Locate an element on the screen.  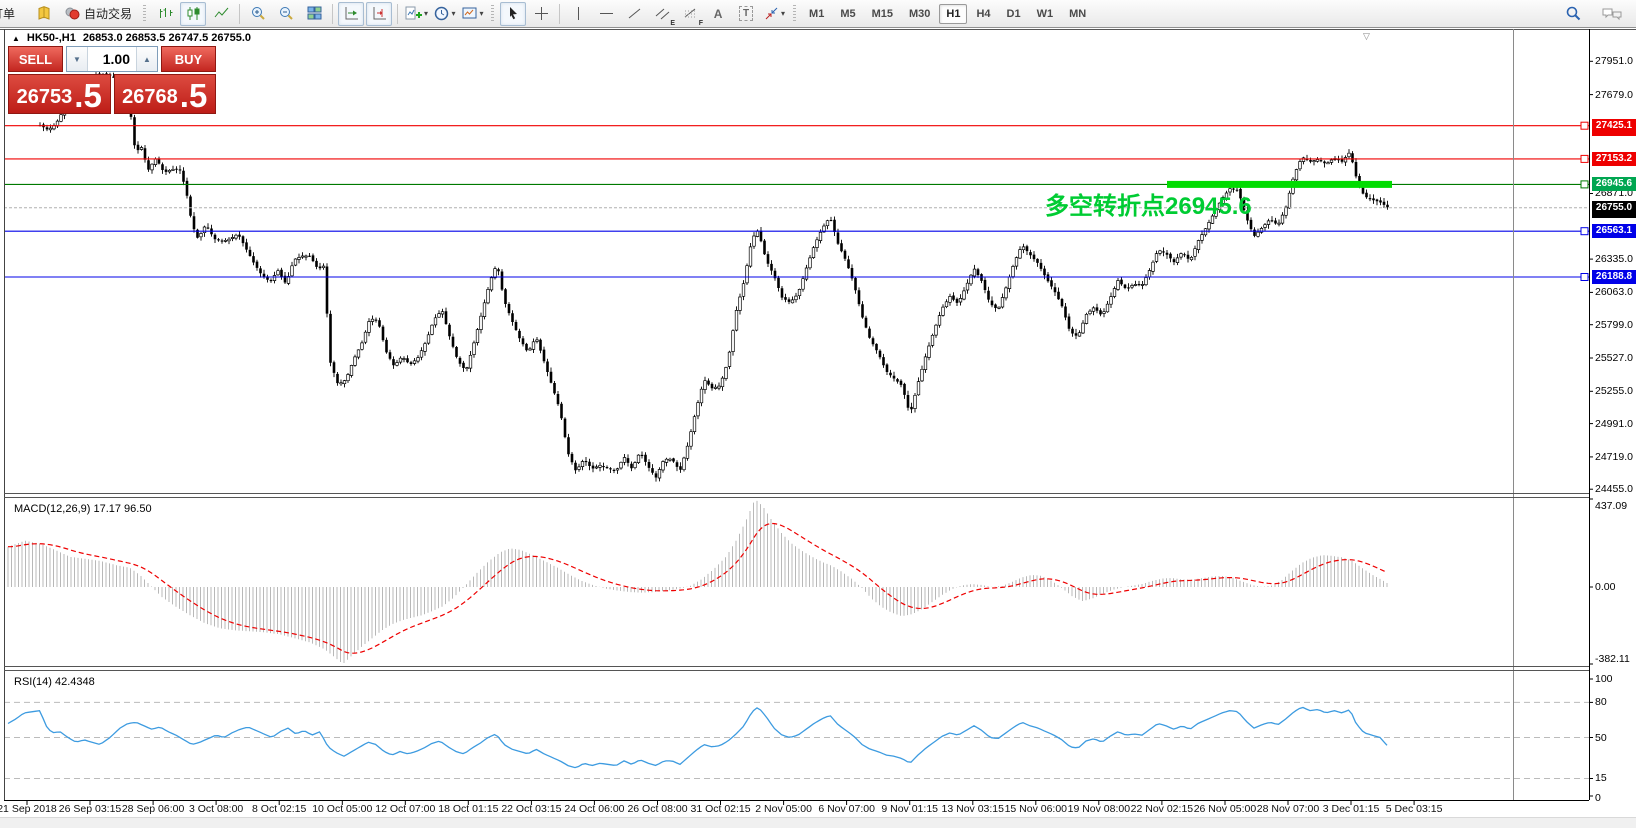
autotrade-button: 自动交易 is located at coordinates (98, 14).